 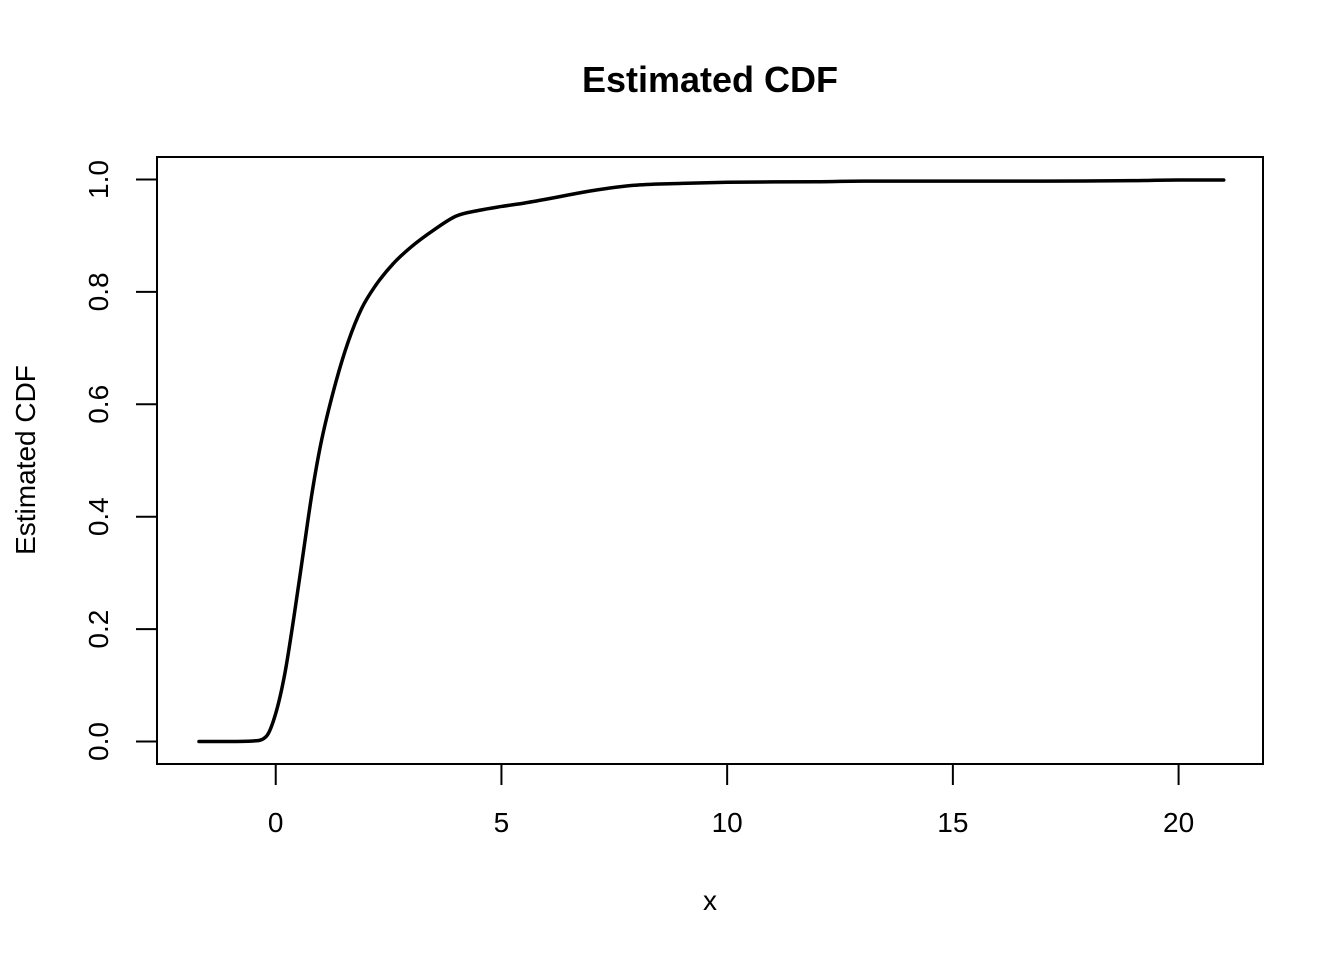 I want to click on y-tick-label: 0.0, so click(x=98, y=741).